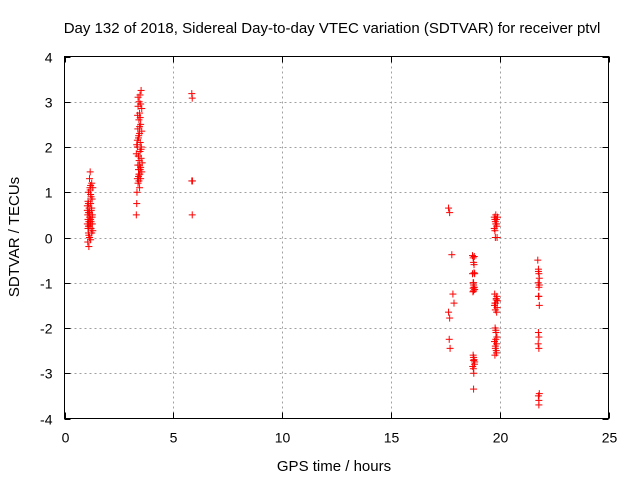 The image size is (640, 480). What do you see at coordinates (14, 237) in the screenshot?
I see `y-axis-label: SDTVAR / TECUs` at bounding box center [14, 237].